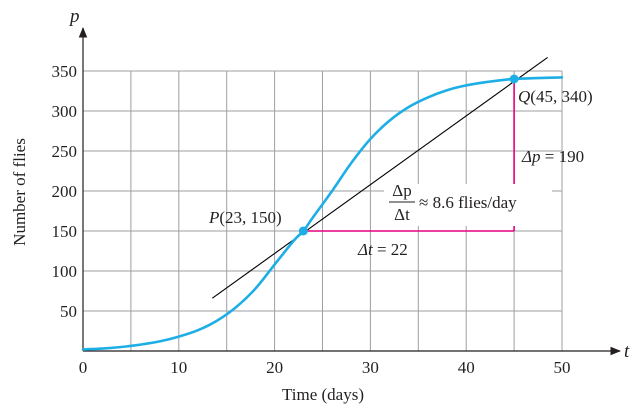 The width and height of the screenshot is (634, 411). What do you see at coordinates (627, 351) in the screenshot?
I see `x-axis-symbol: t` at bounding box center [627, 351].